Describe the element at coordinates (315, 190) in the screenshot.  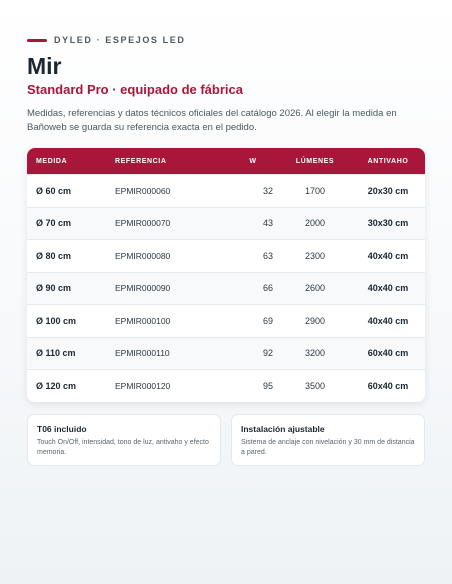
I see `table-cell: 1700` at that location.